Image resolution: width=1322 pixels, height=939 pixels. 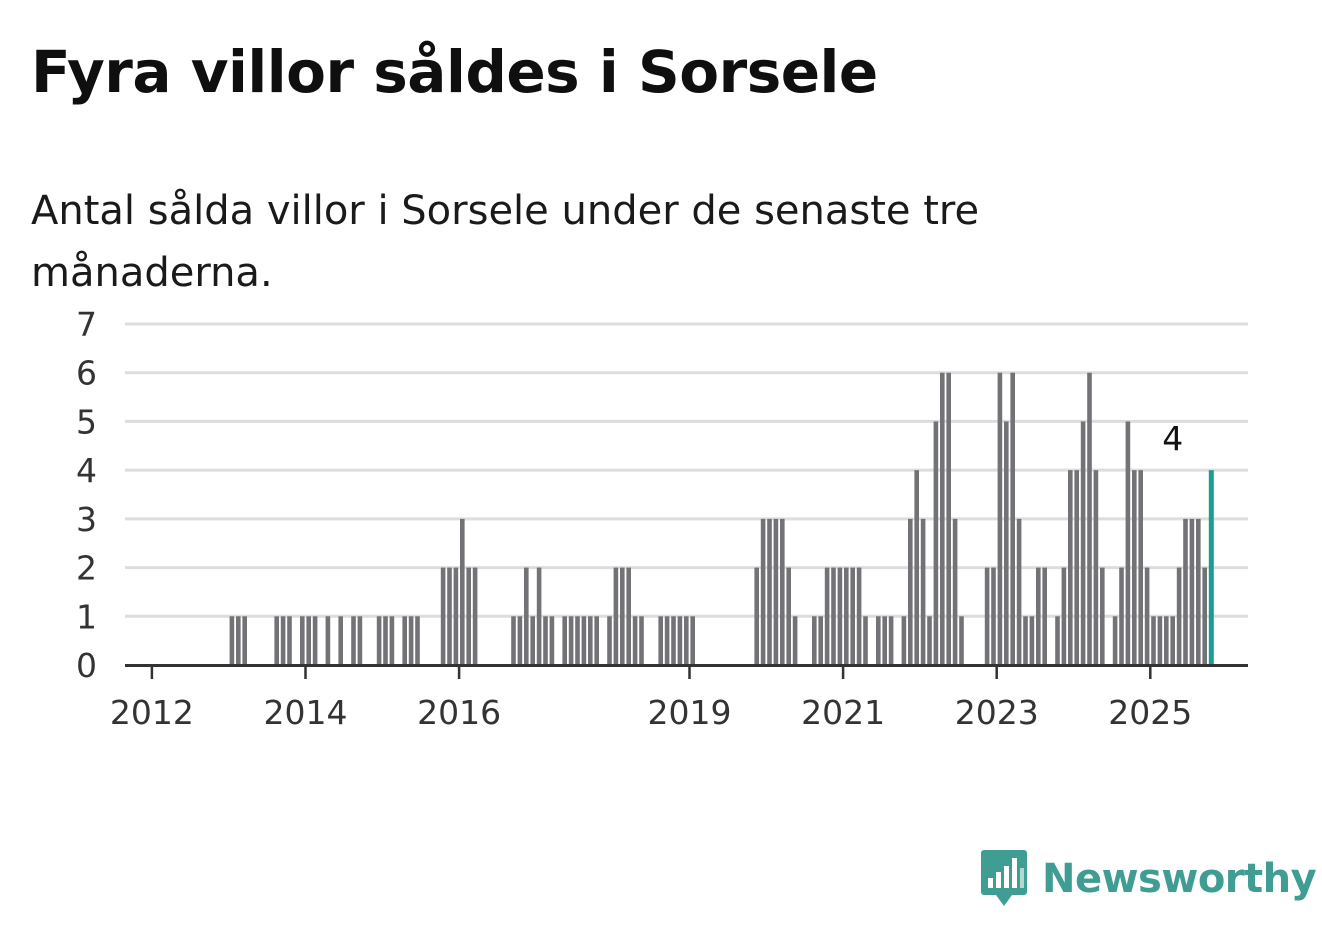 What do you see at coordinates (843, 712) in the screenshot?
I see `x-tick-label: 2021` at bounding box center [843, 712].